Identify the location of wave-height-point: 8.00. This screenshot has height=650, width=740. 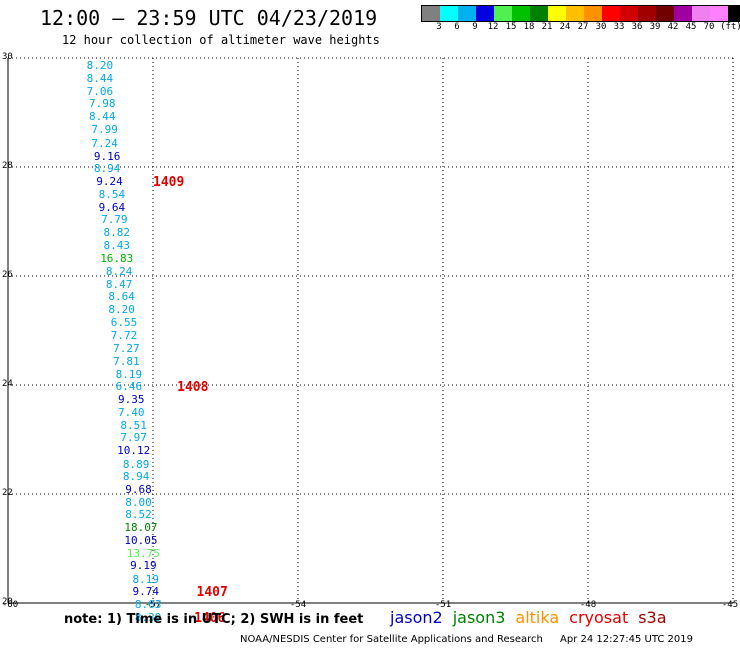
(138, 502).